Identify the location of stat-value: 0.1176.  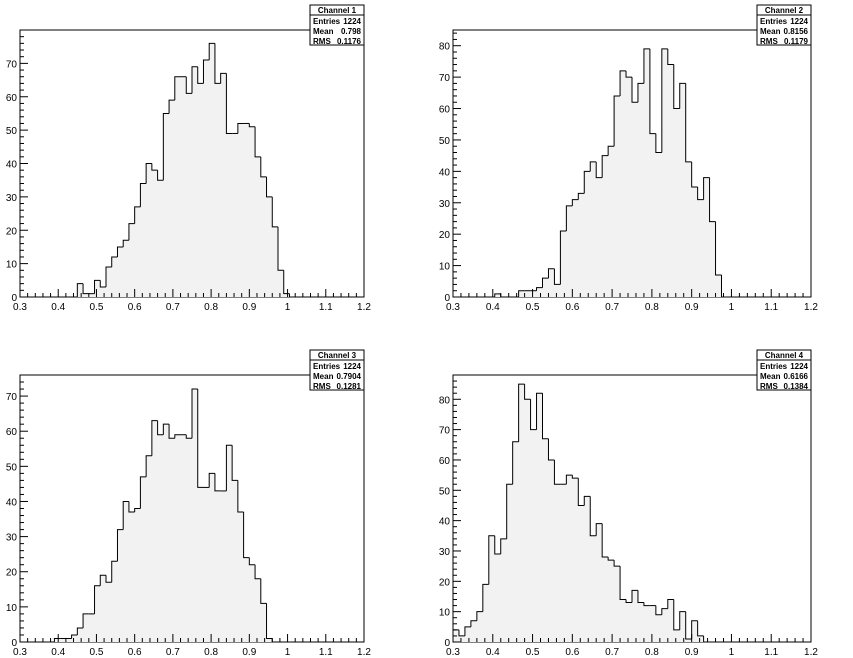
(349, 41).